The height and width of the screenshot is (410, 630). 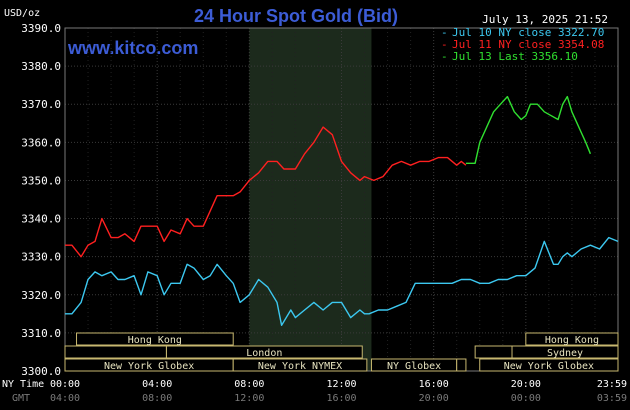 What do you see at coordinates (565, 353) in the screenshot?
I see `session-label: Sydney` at bounding box center [565, 353].